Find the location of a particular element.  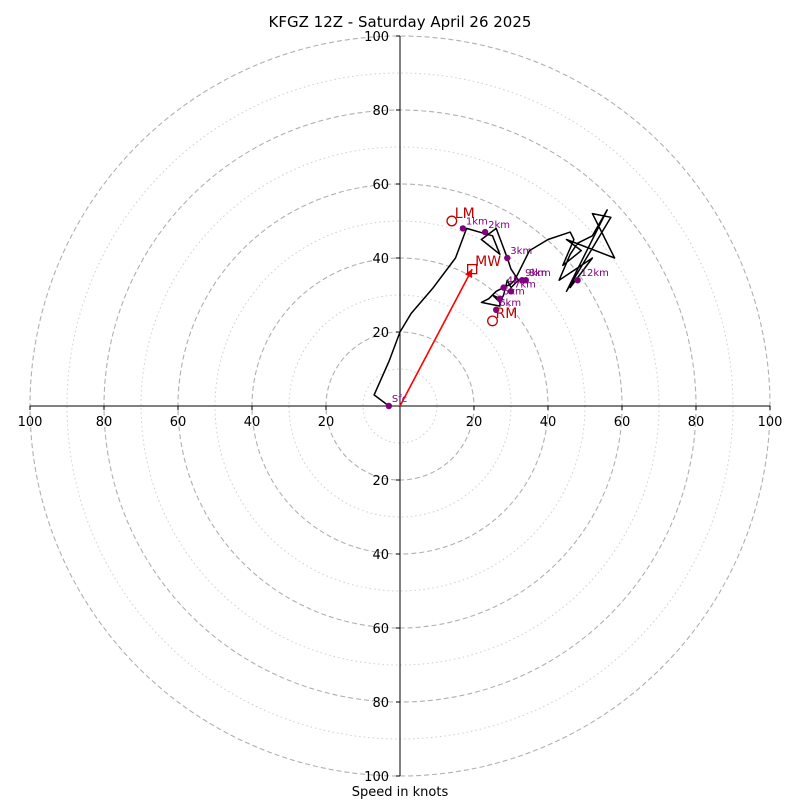

x-axis-label: Speed in knots is located at coordinates (400, 792).